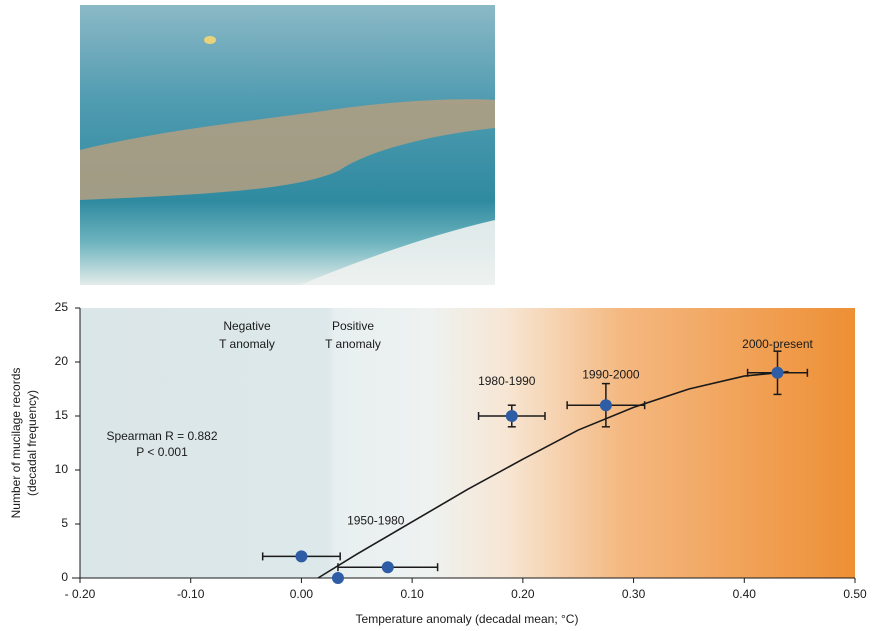  Describe the element at coordinates (611, 374) in the screenshot. I see `point-label: 1990-2000` at that location.